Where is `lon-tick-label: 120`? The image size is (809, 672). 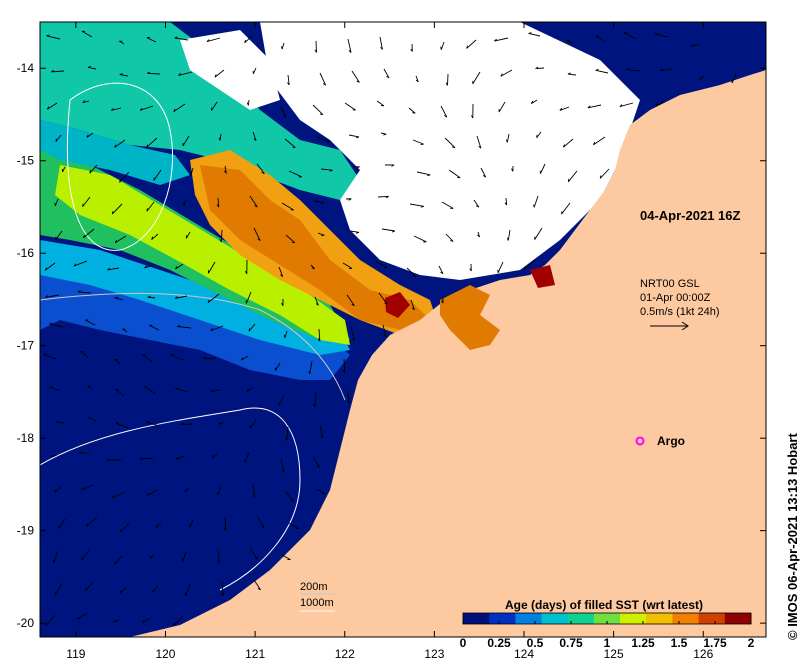
lon-tick-label: 120 is located at coordinates (165, 654).